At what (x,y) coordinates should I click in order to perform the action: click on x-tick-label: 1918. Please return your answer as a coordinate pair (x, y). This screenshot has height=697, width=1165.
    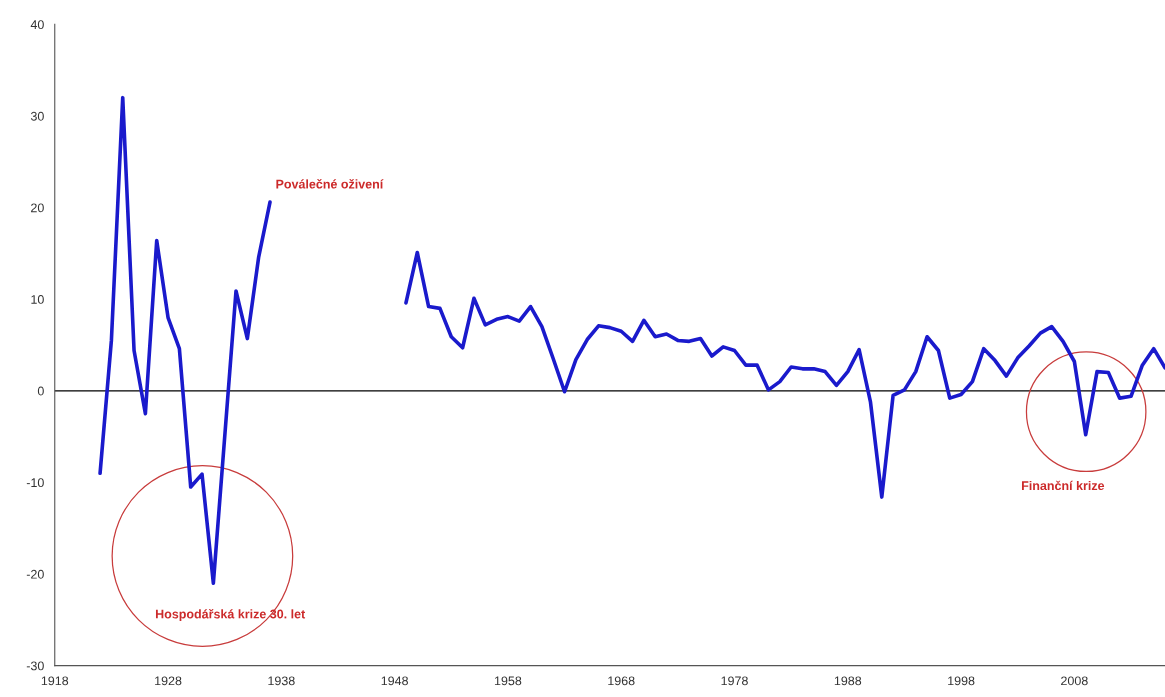
    Looking at the image, I should click on (55, 681).